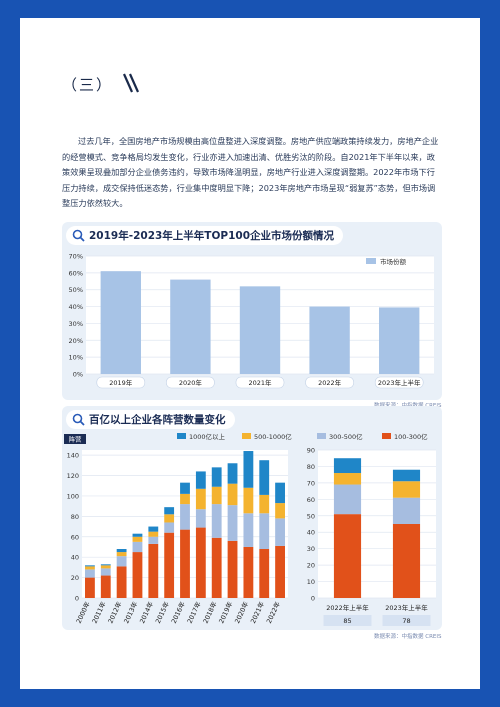 The image size is (500, 707). Describe the element at coordinates (311, 533) in the screenshot. I see `chart2-right-y-tick: 40` at that location.